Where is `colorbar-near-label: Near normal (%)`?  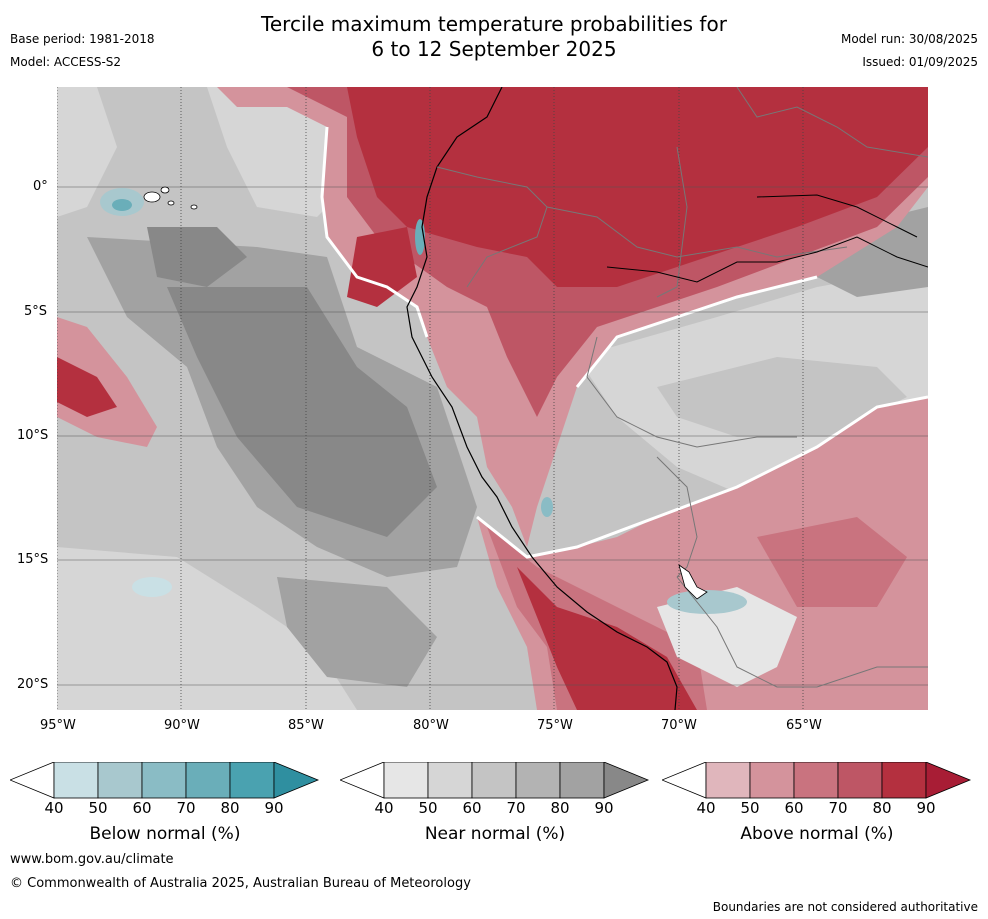 colorbar-near-label: Near normal (%) is located at coordinates (495, 834).